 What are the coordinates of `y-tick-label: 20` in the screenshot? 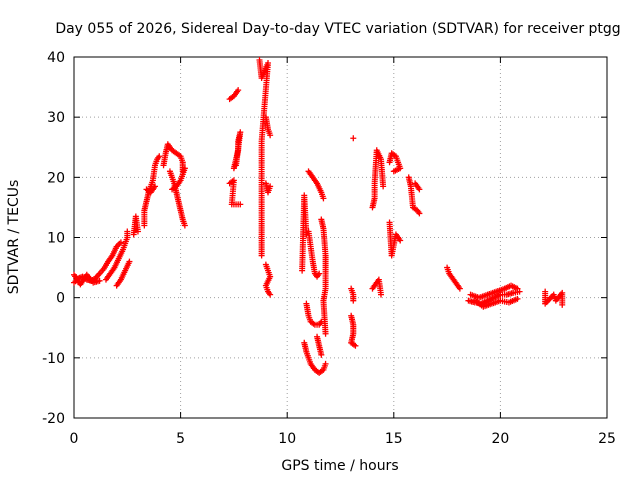 It's located at (56, 178).